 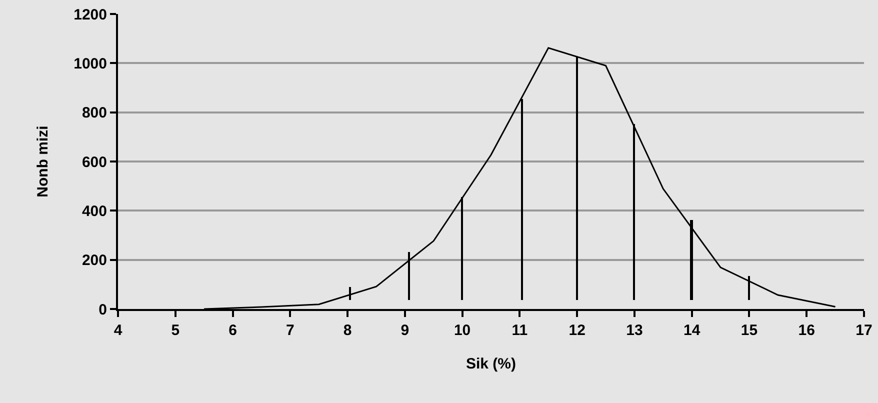 I want to click on x-tick-label: 14, so click(x=692, y=330).